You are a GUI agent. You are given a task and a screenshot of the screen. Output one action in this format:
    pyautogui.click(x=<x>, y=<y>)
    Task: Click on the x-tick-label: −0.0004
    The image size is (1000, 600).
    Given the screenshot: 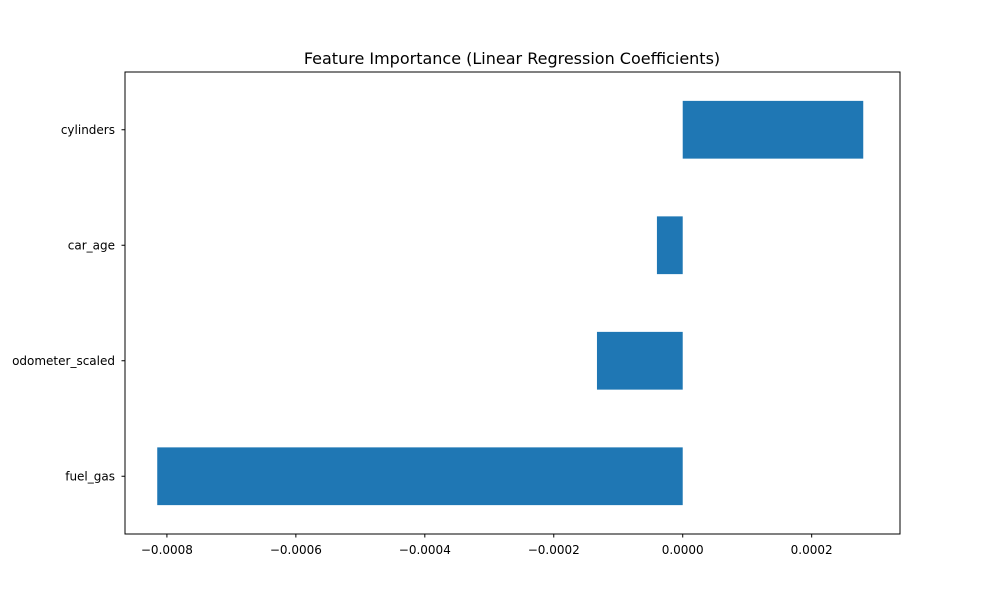 What is the action you would take?
    pyautogui.click(x=425, y=550)
    